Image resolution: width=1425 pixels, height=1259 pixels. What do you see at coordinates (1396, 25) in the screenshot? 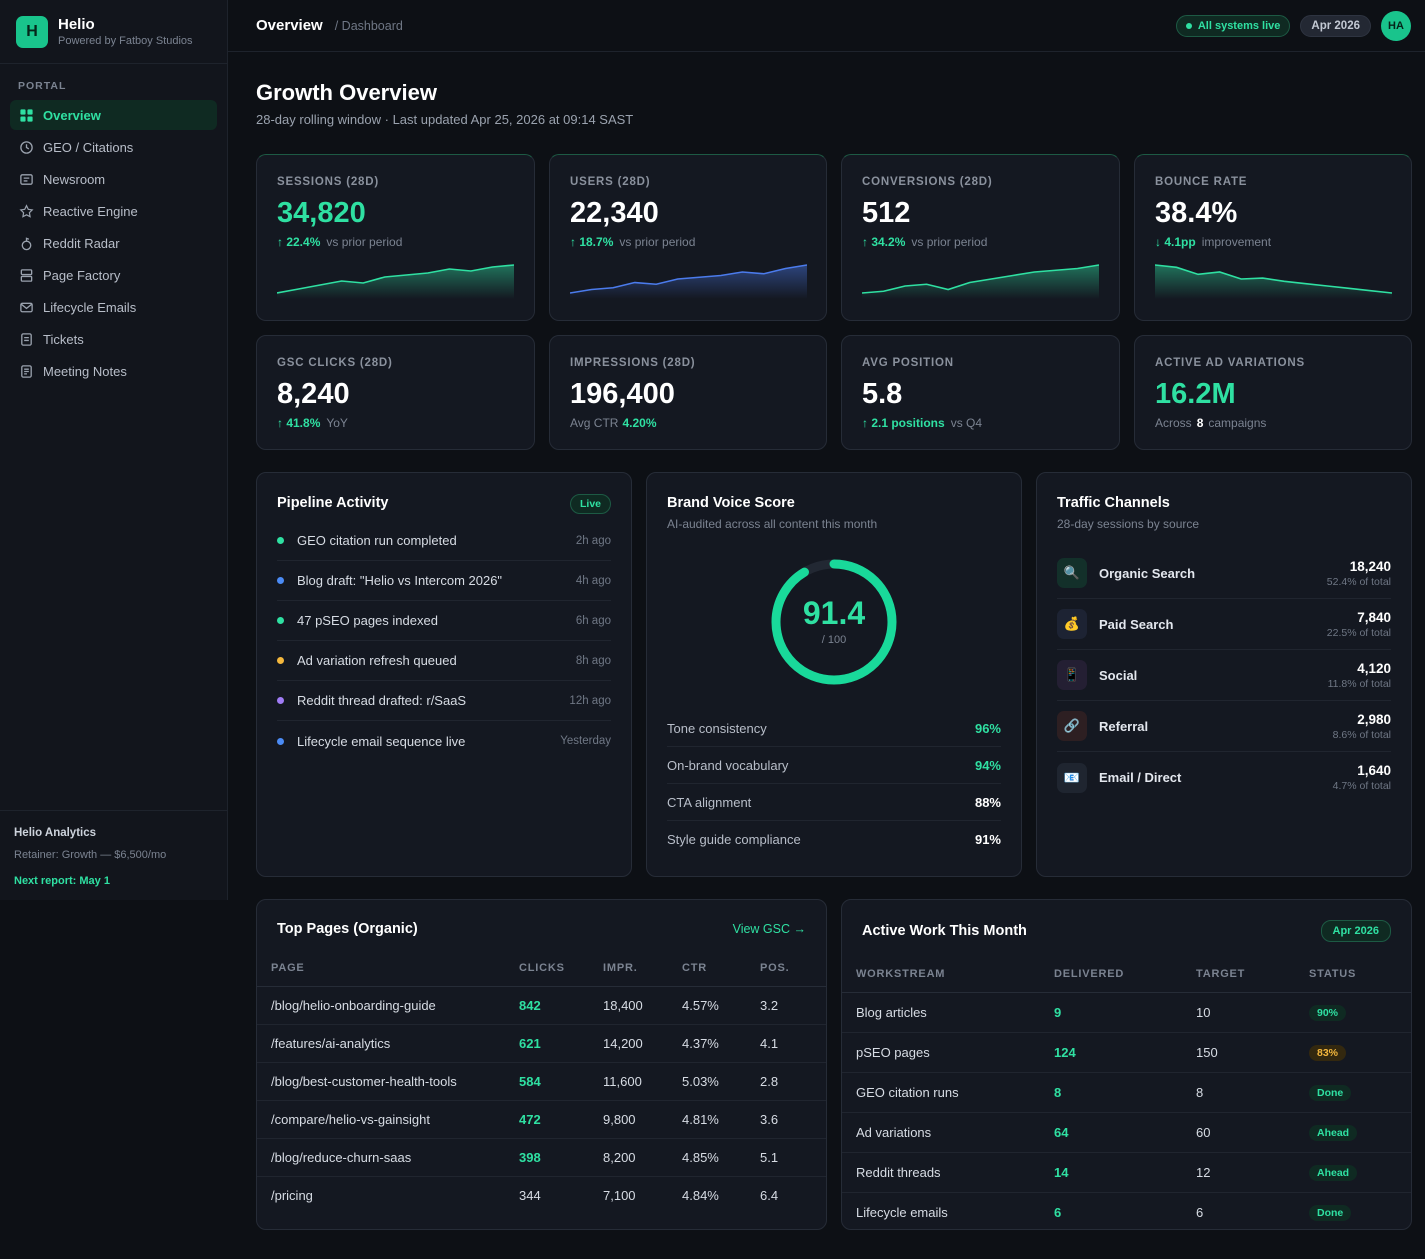
I see `avatar: HA` at bounding box center [1396, 25].